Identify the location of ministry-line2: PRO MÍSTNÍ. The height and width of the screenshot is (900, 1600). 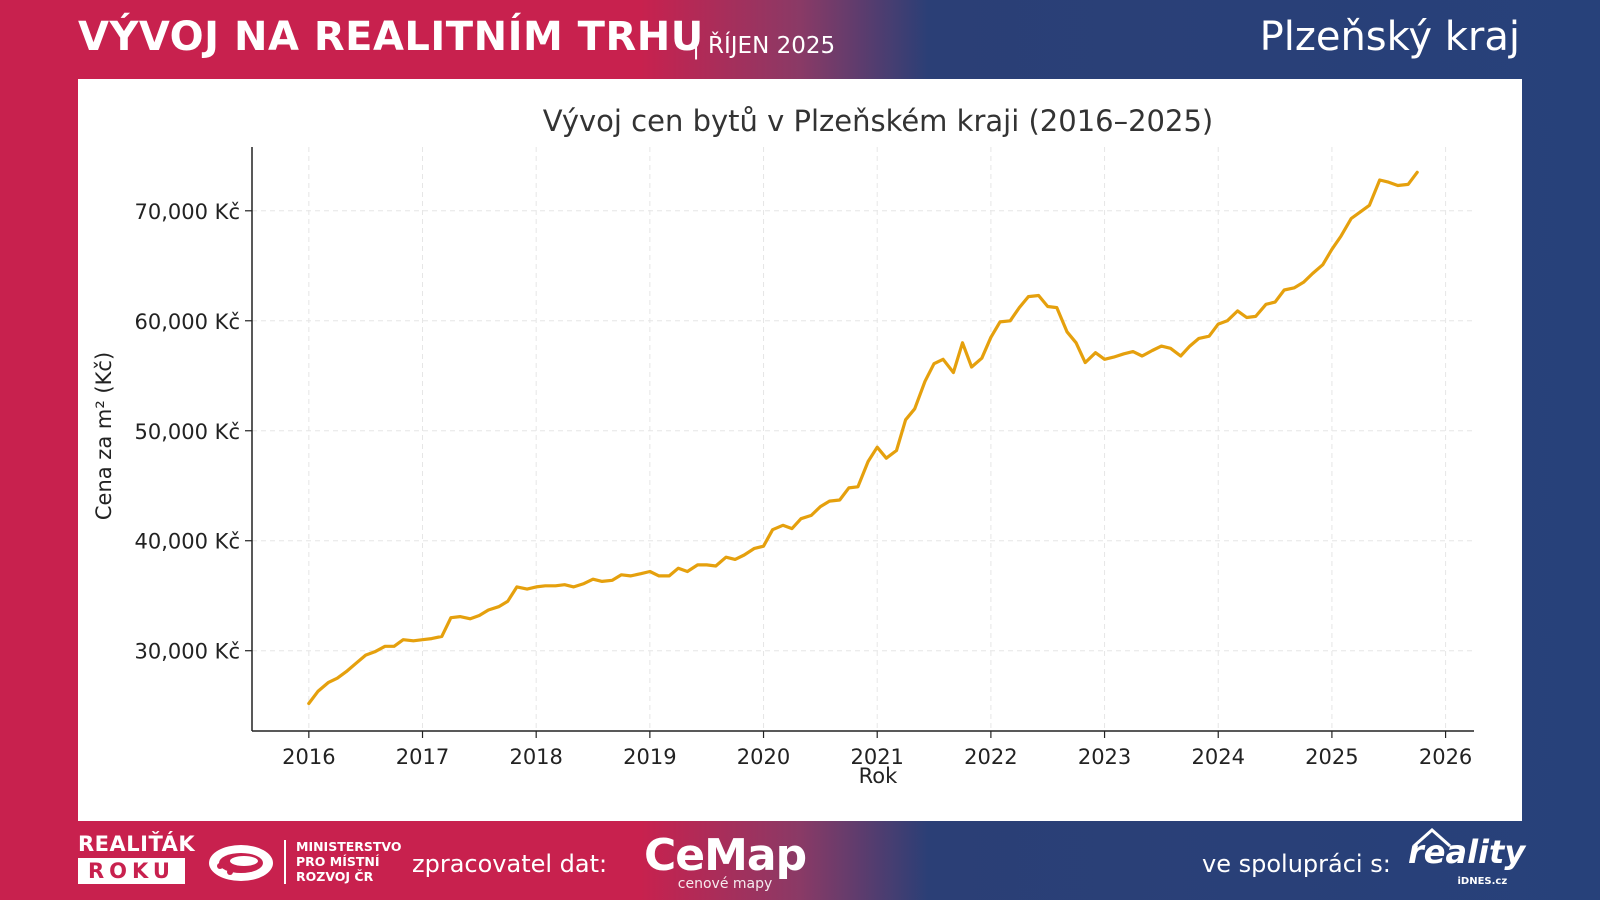
(338, 861).